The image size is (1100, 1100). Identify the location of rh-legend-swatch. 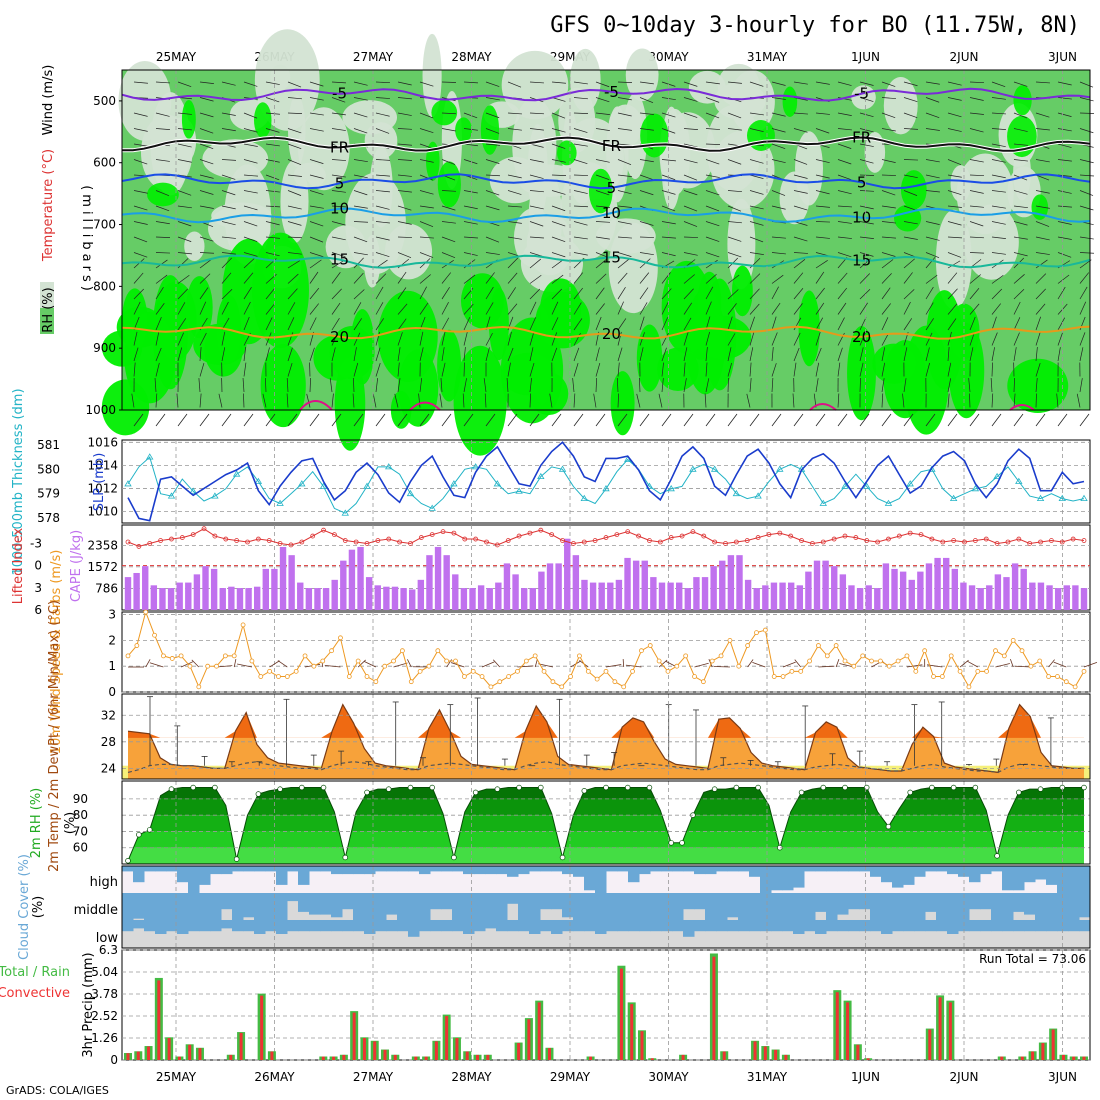
(47, 295).